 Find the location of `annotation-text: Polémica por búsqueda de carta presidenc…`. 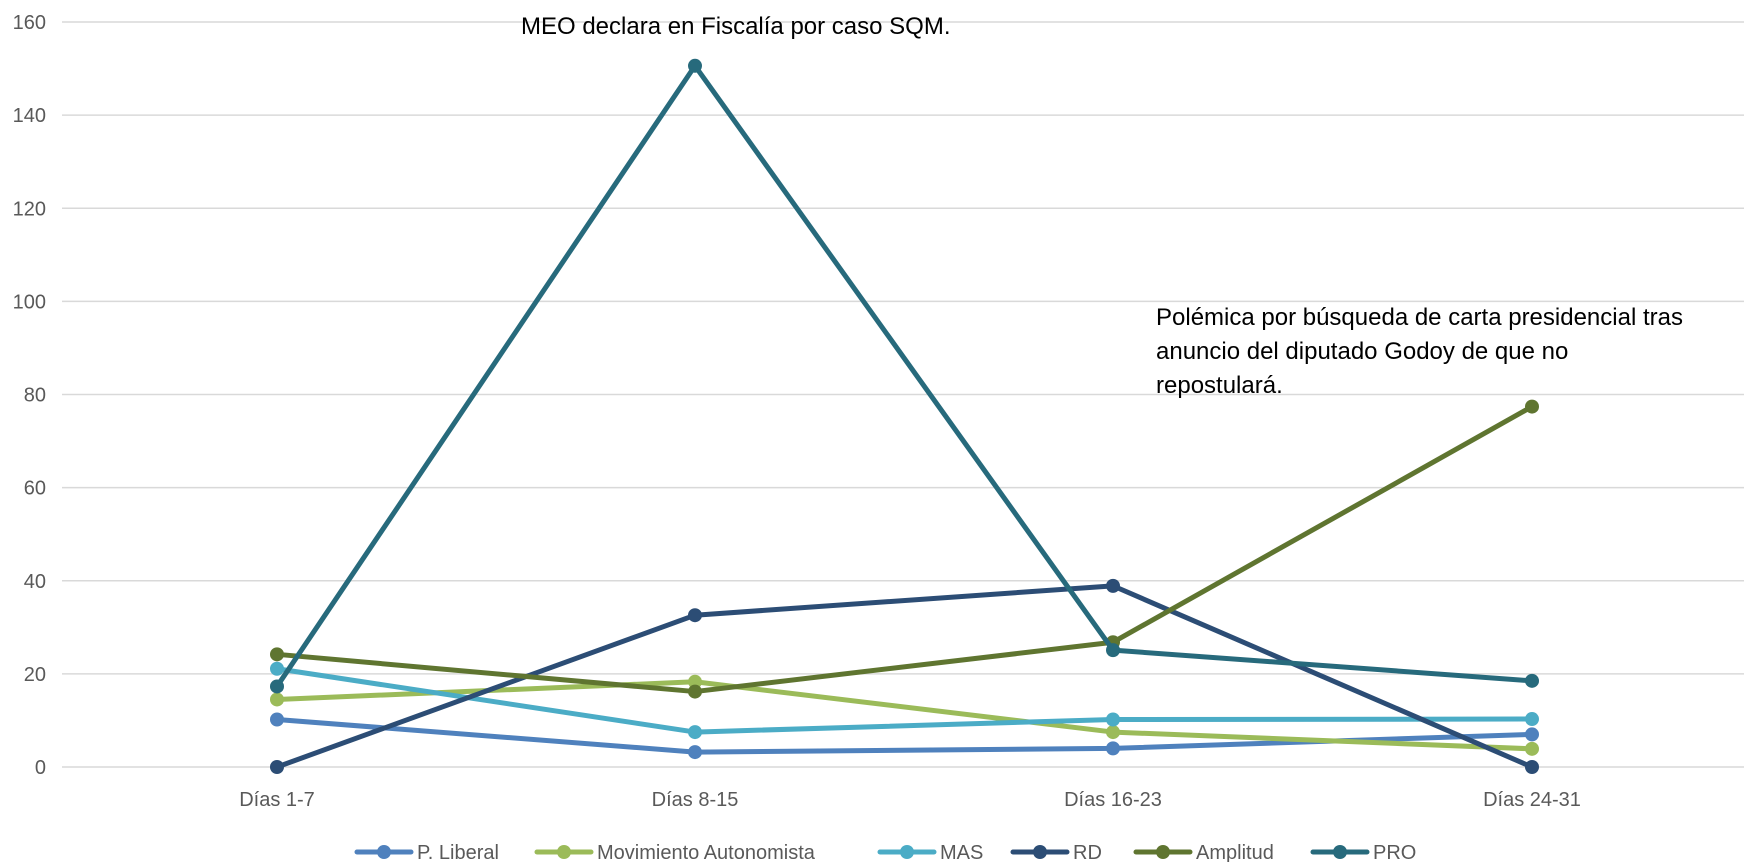

annotation-text: Polémica por búsqueda de carta presidenc… is located at coordinates (1419, 317).